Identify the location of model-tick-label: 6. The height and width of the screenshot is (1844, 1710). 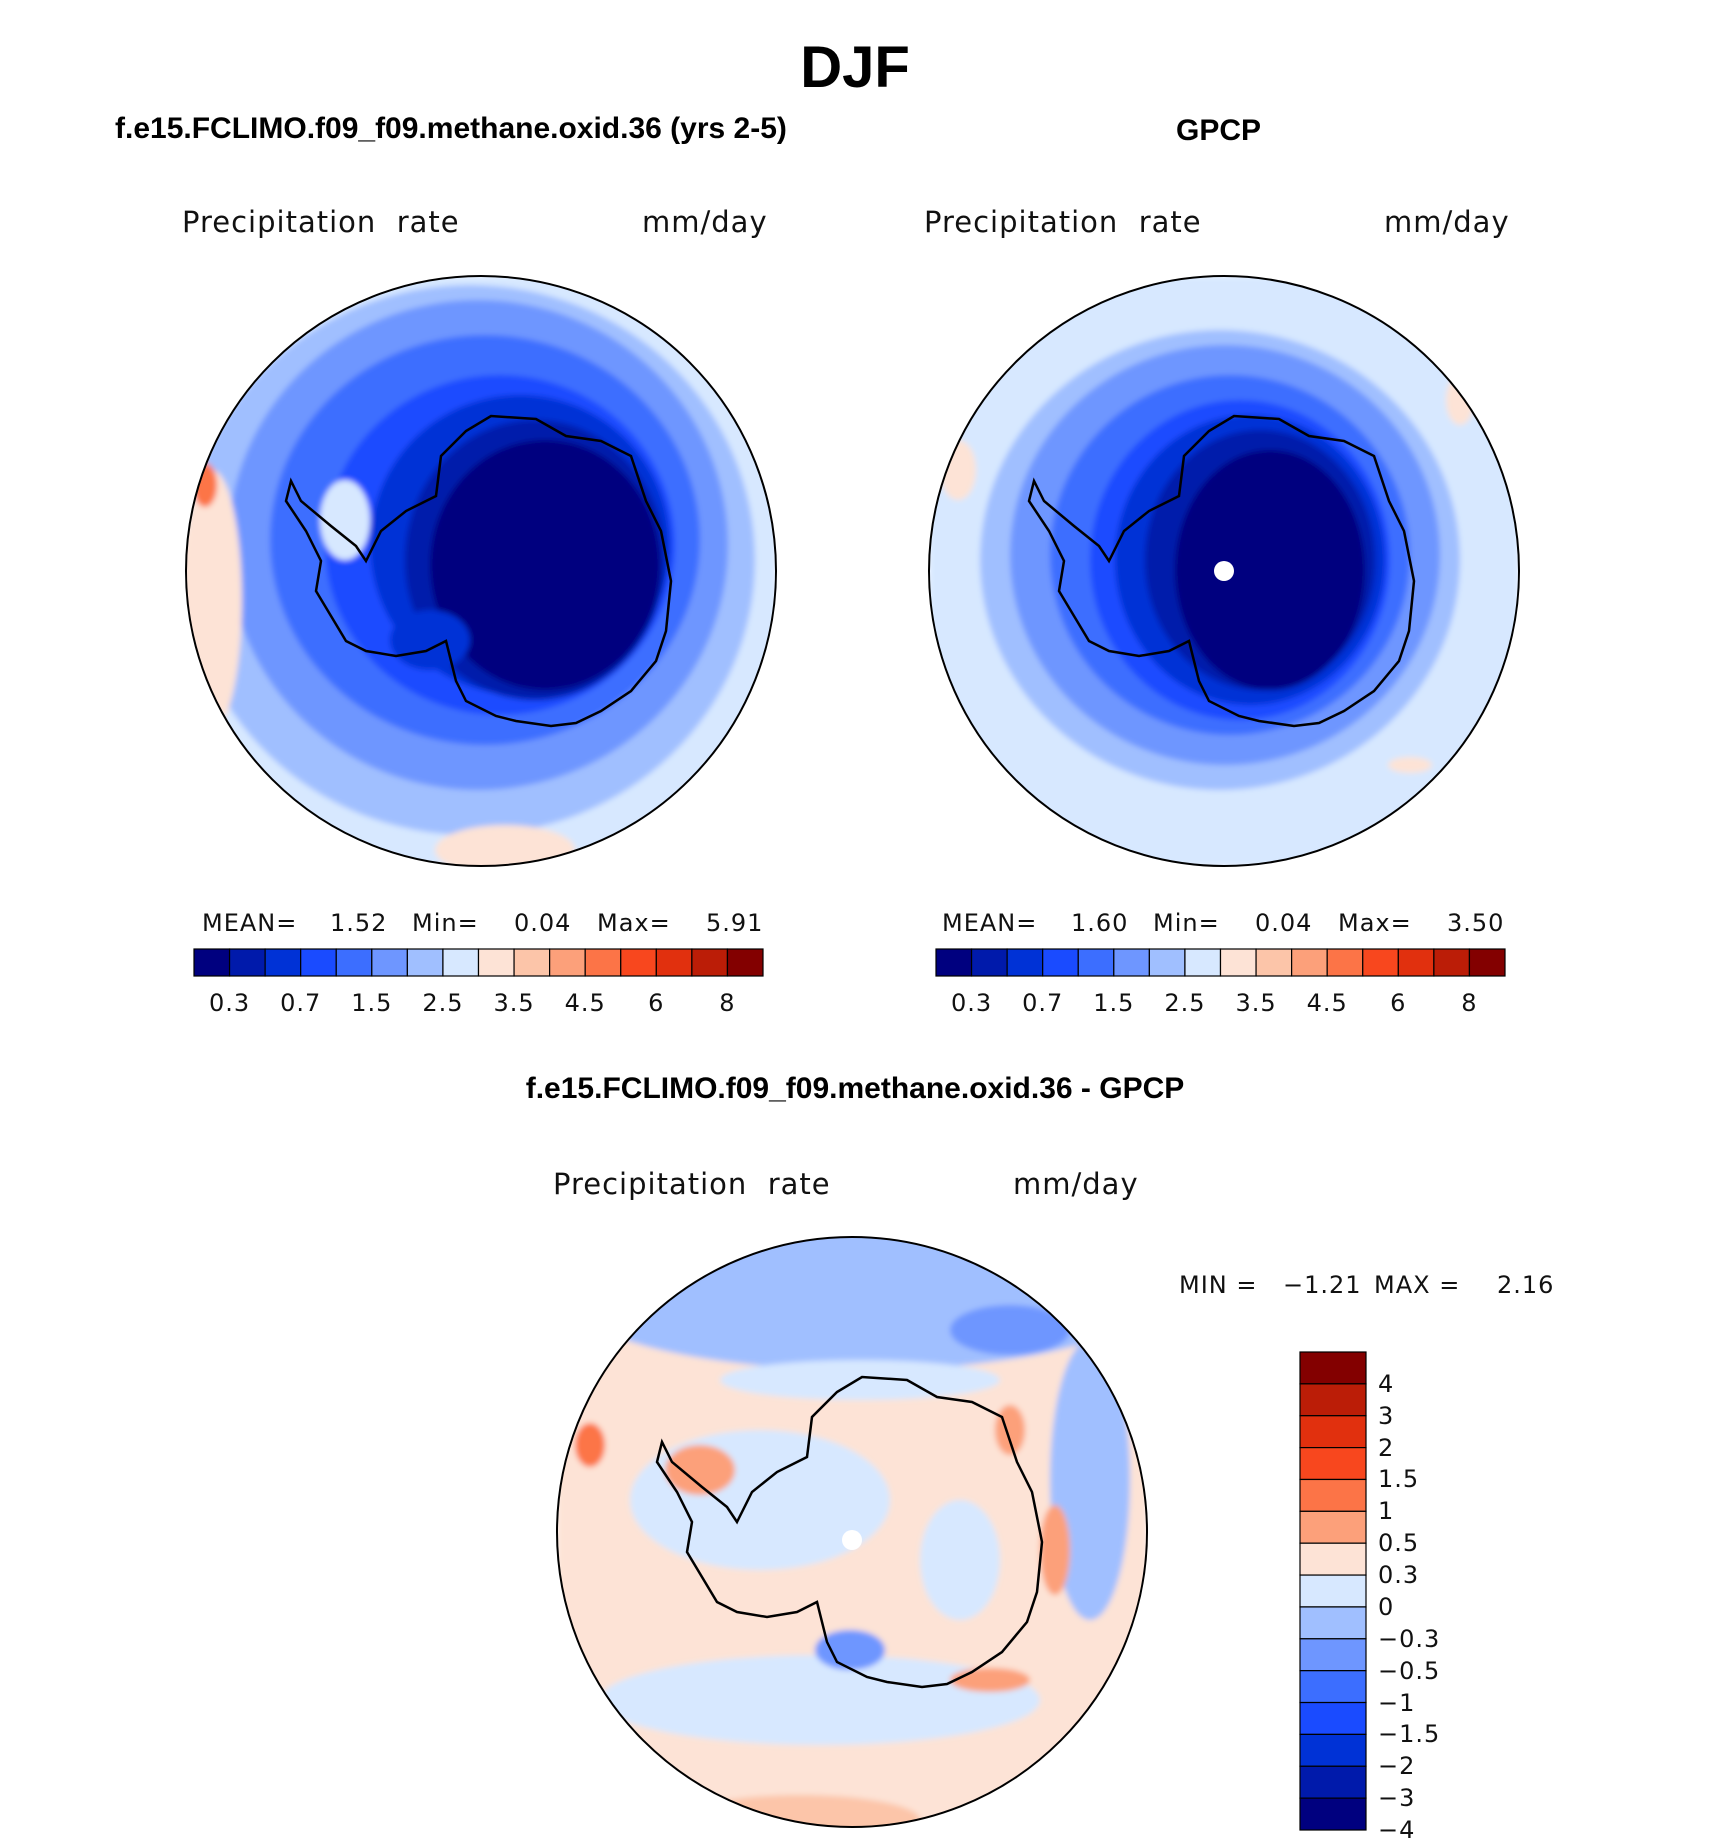
(656, 1003).